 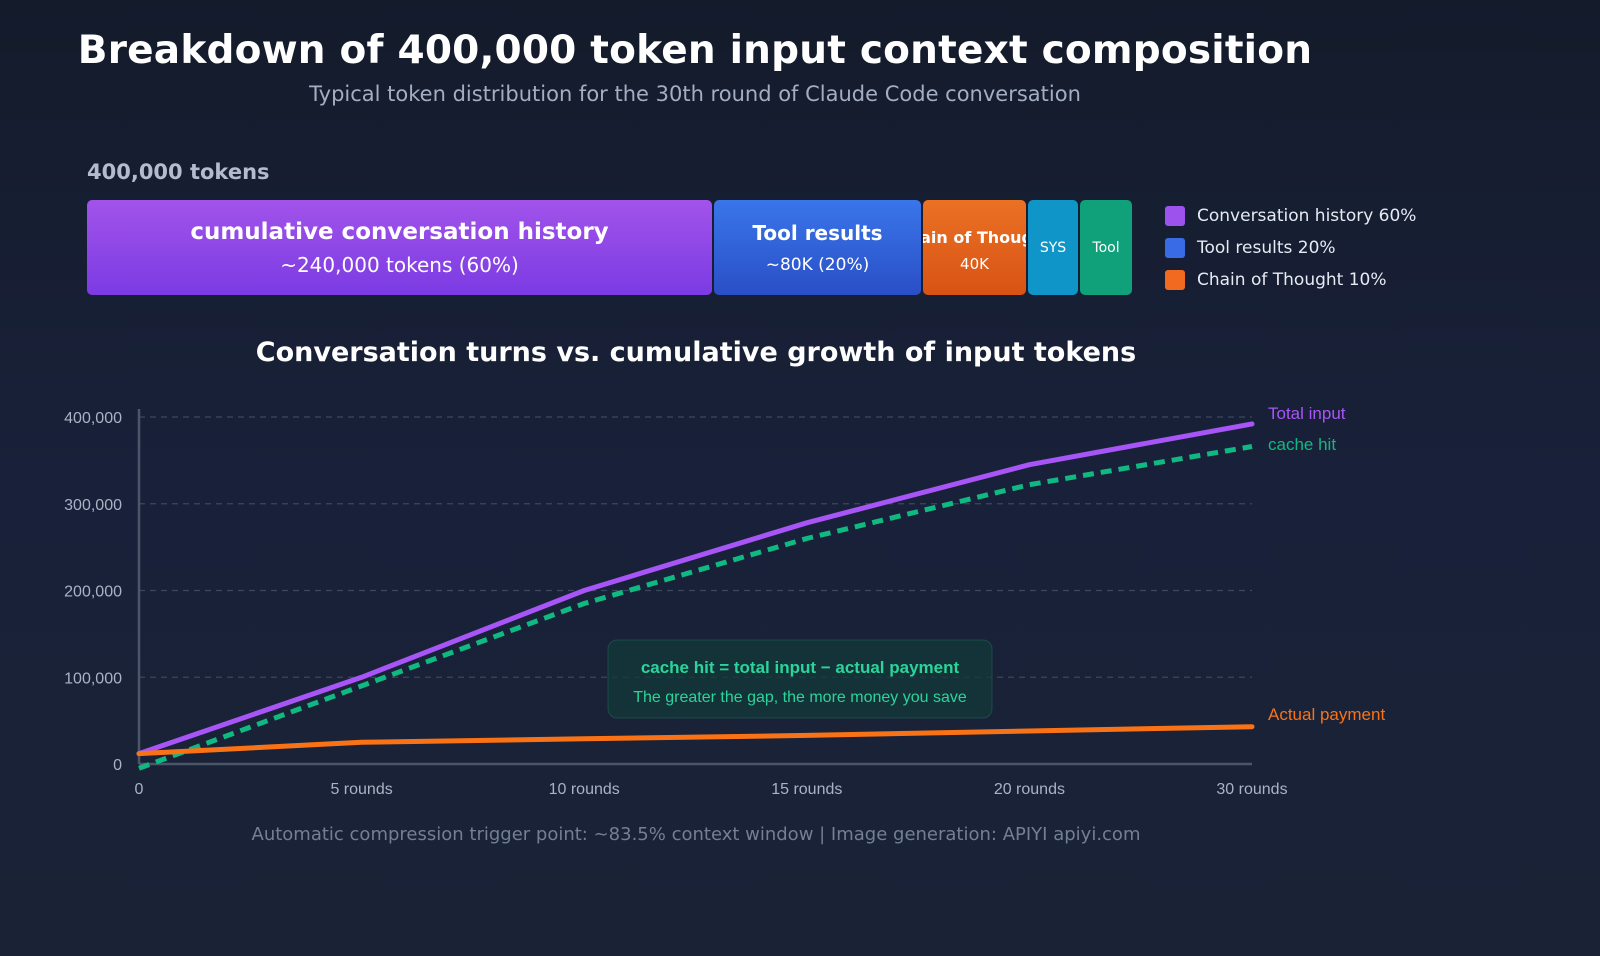 What do you see at coordinates (1307, 216) in the screenshot?
I see `legend-label-history: Conversation history 60%` at bounding box center [1307, 216].